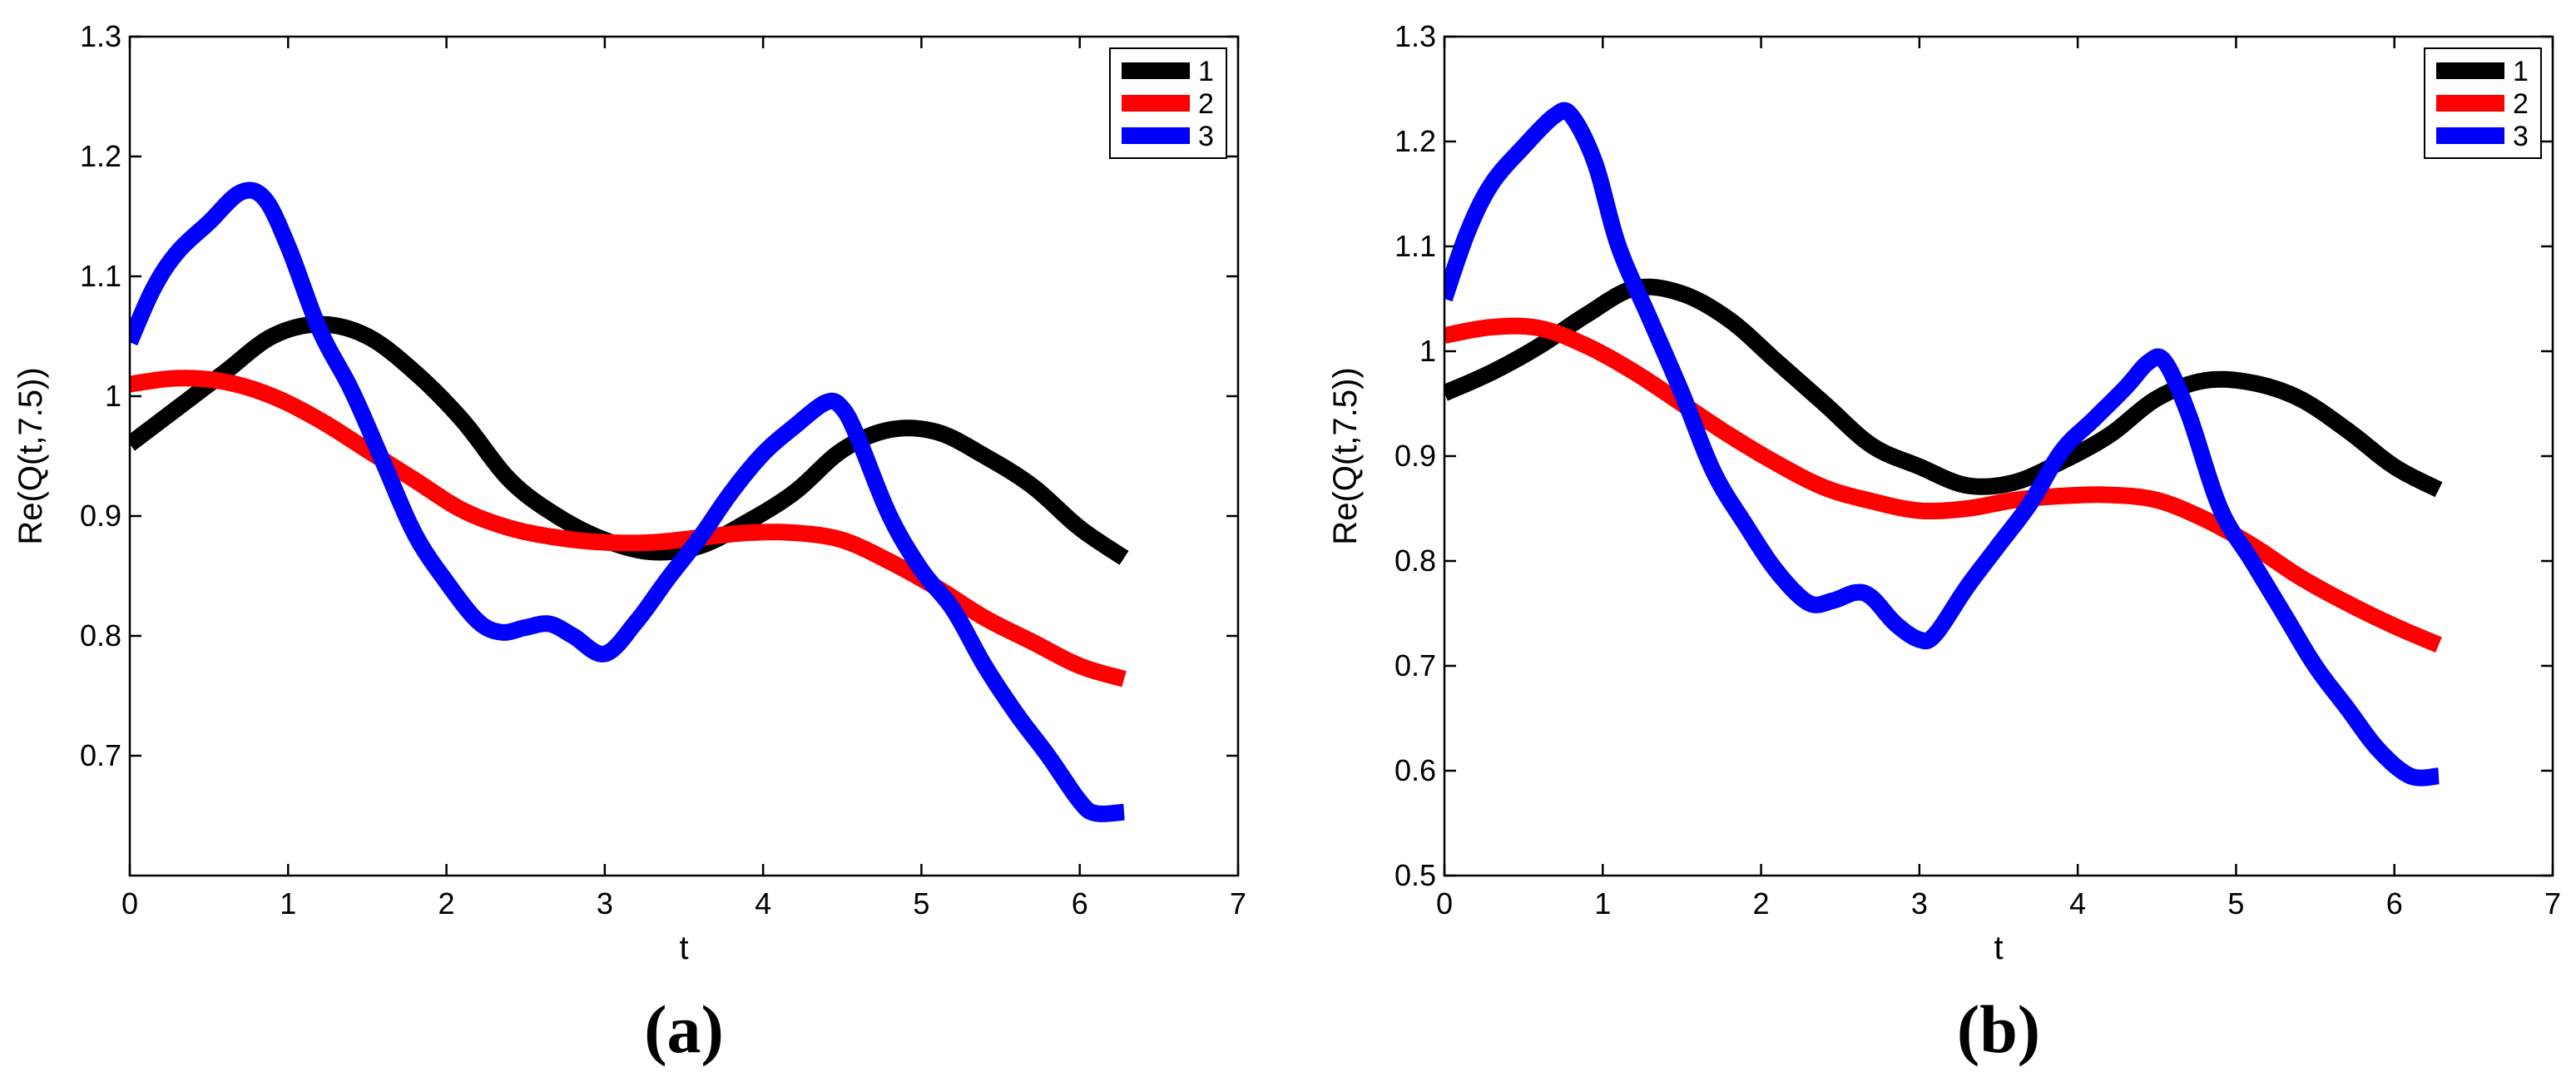 The width and height of the screenshot is (2576, 1082). Describe the element at coordinates (684, 1029) in the screenshot. I see `panel-label: (a)` at that location.